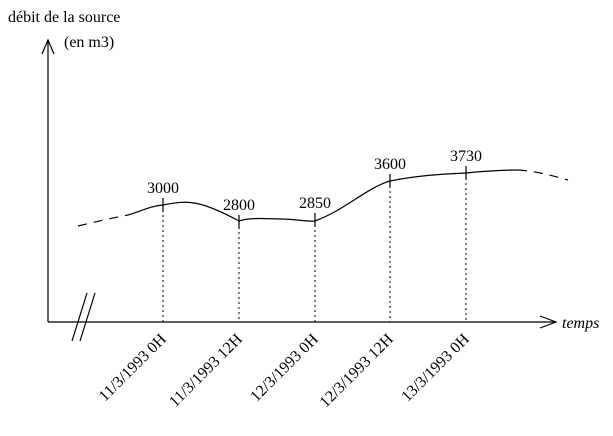 This screenshot has height=436, width=613. What do you see at coordinates (64, 17) in the screenshot?
I see `y-axis-title-line1: débit de la source` at bounding box center [64, 17].